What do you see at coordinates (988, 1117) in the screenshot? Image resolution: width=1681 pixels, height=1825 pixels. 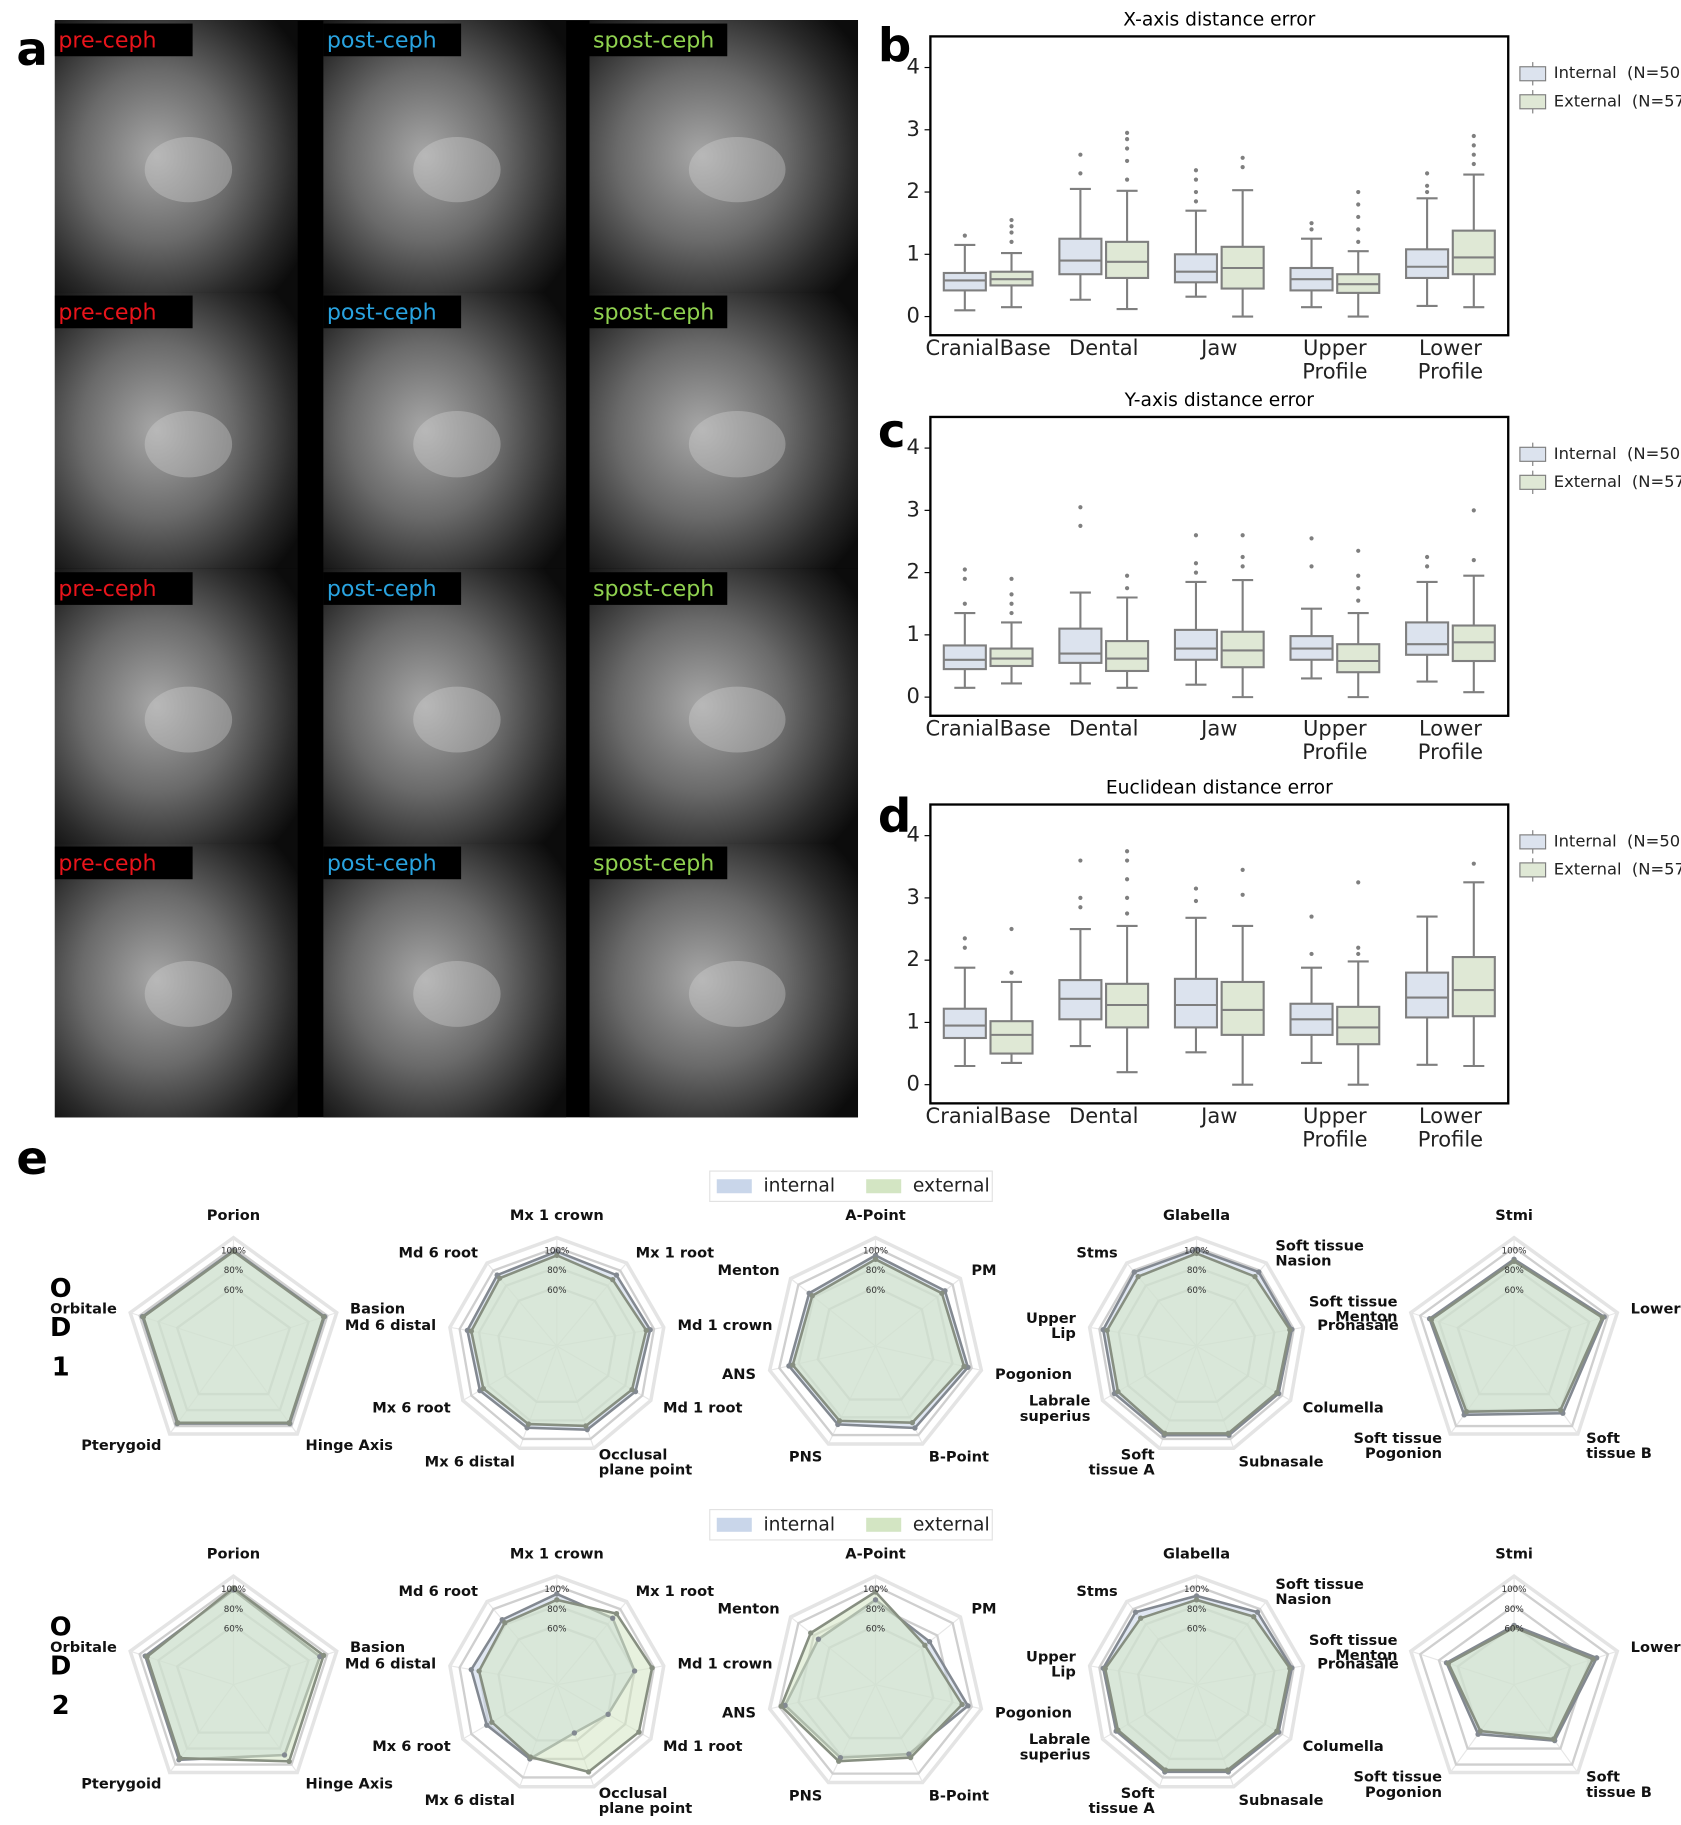 I see `x-tick-label-box: CranialBase` at bounding box center [988, 1117].